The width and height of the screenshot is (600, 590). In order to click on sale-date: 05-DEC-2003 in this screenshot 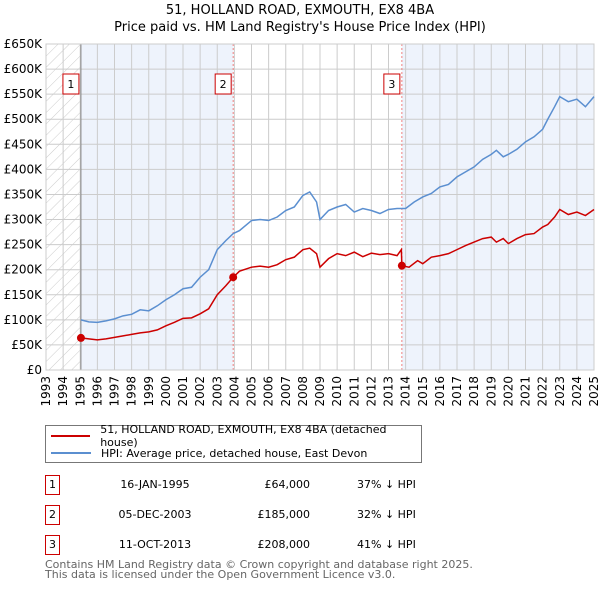, I will do `click(155, 514)`.